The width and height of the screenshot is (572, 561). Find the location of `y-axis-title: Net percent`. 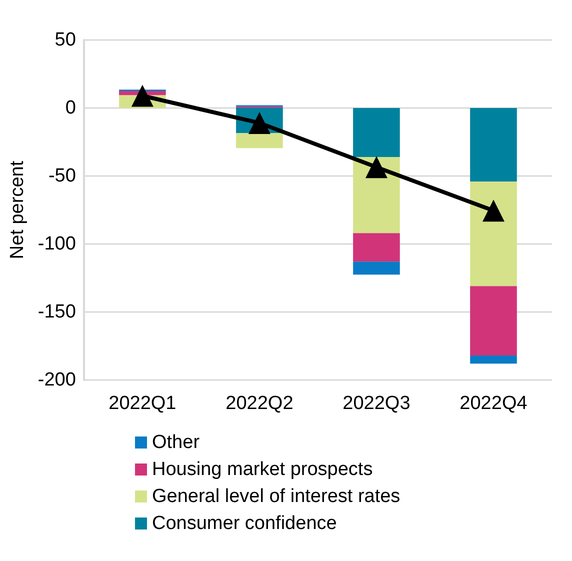

y-axis-title: Net percent is located at coordinates (17, 210).